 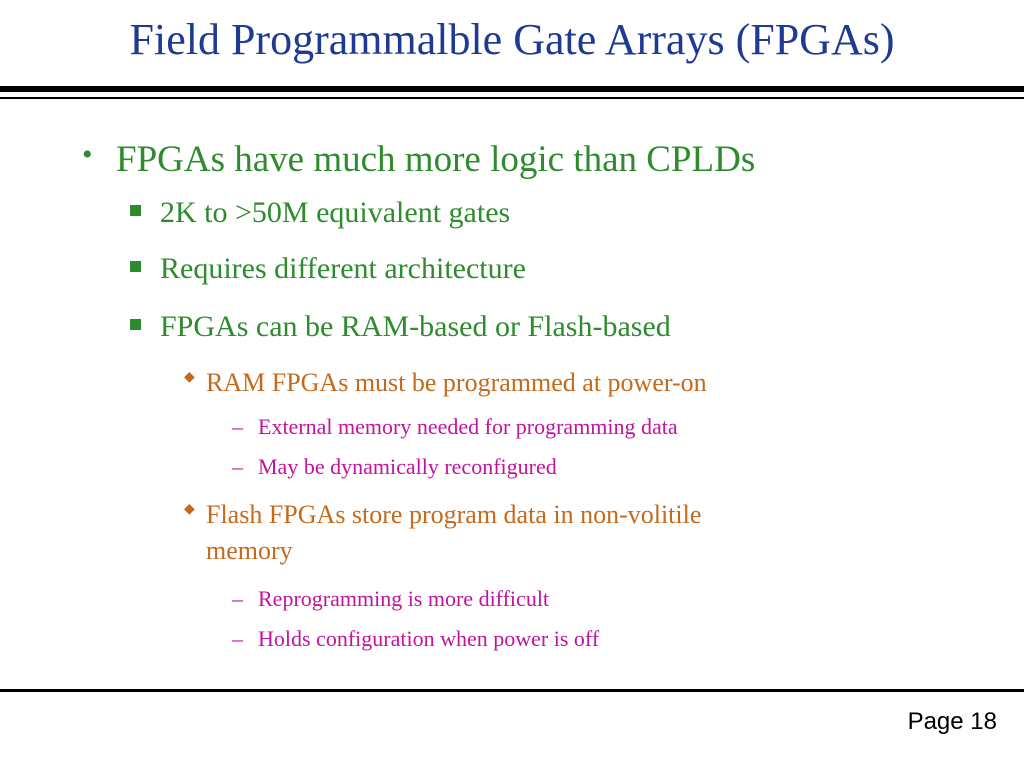 I want to click on sub-bullet-text: Requires different architecture, so click(x=343, y=268).